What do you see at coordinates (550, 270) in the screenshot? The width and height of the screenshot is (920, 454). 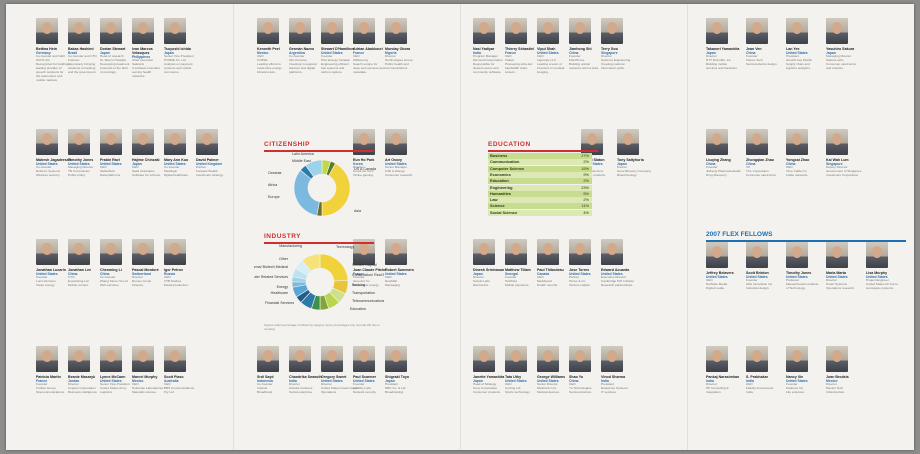 I see `fellow-name: Paul Thibodeau` at bounding box center [550, 270].